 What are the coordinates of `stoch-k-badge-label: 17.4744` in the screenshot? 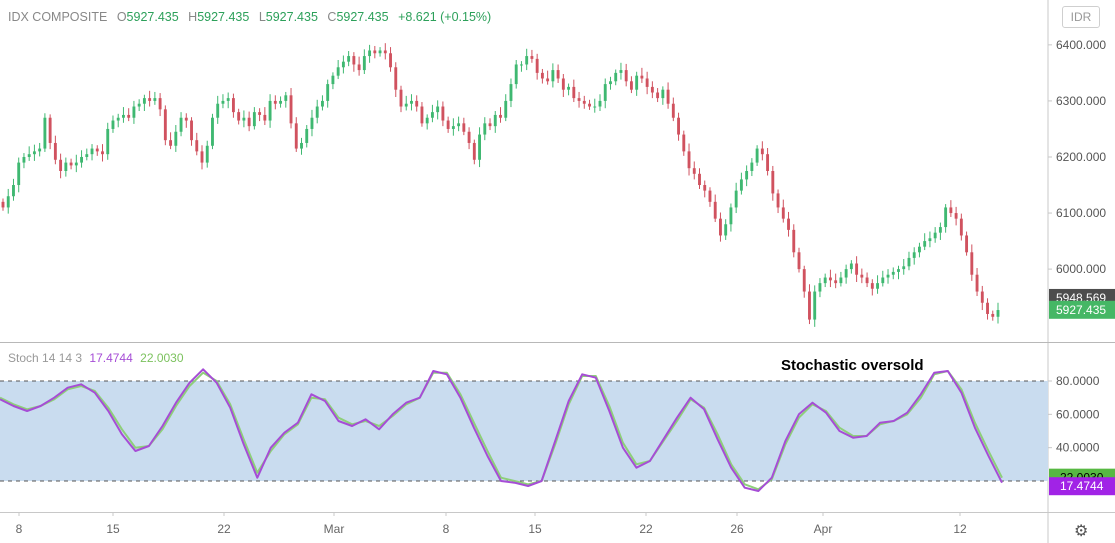 It's located at (1082, 486).